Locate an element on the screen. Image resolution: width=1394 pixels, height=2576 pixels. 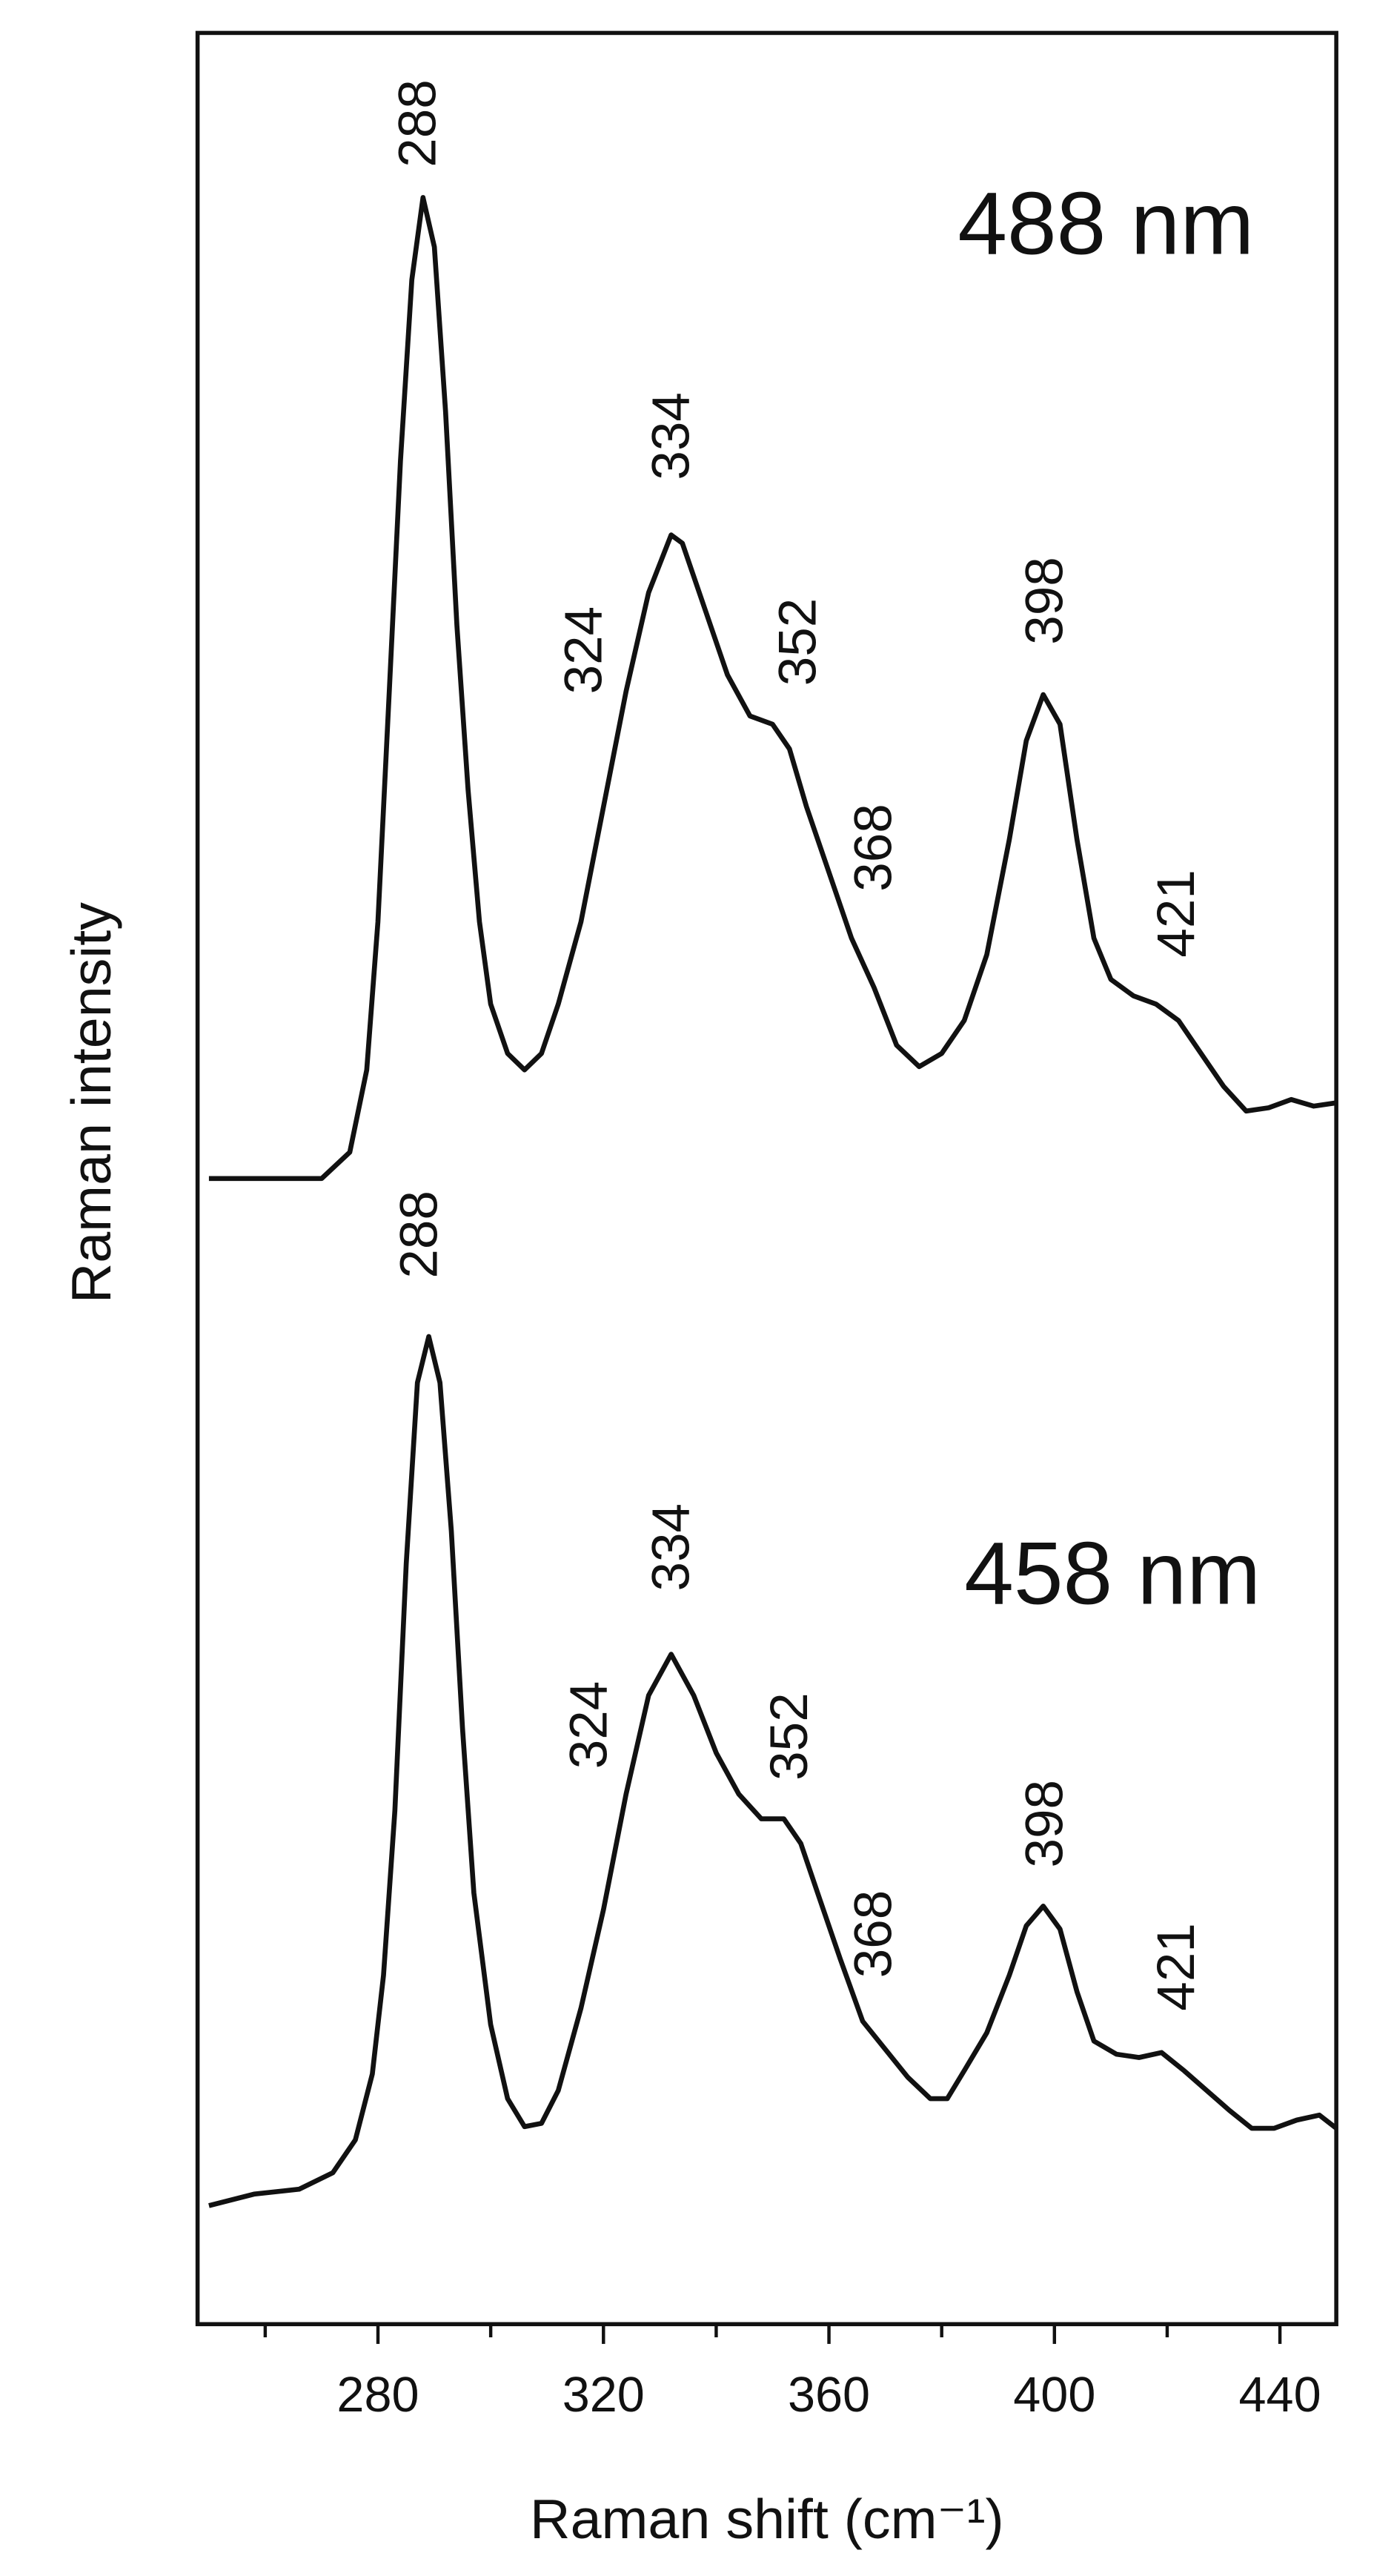
x-tick-label: 320 is located at coordinates (603, 2395).